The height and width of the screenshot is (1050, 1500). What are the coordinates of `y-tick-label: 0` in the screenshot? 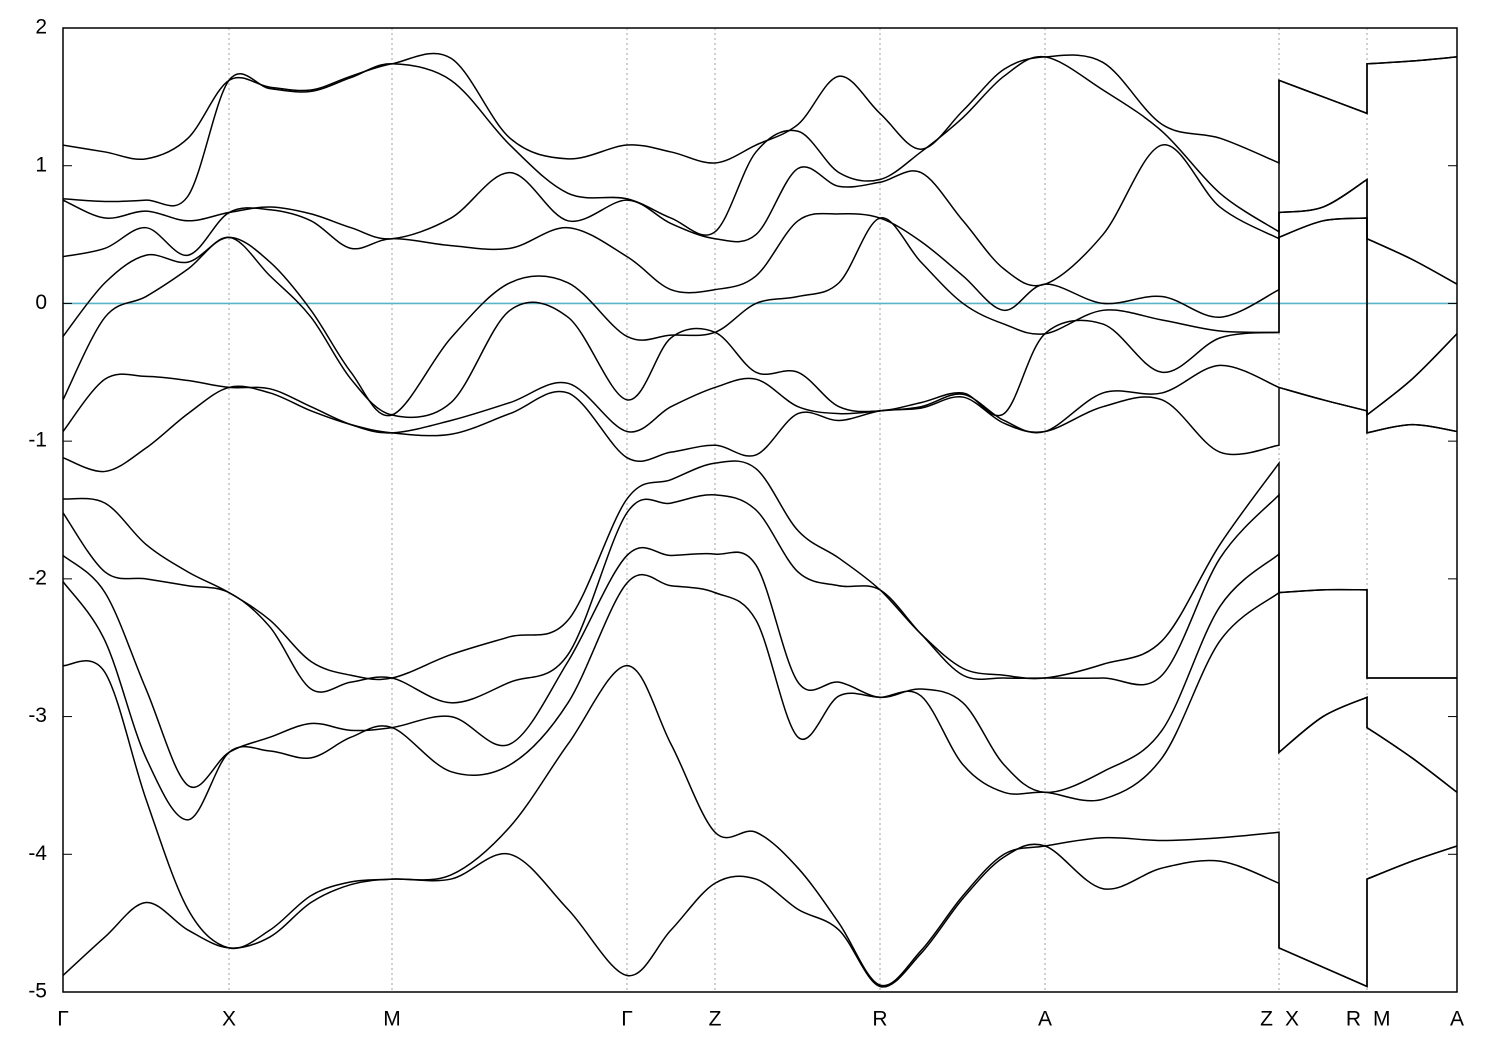 It's located at (41, 302).